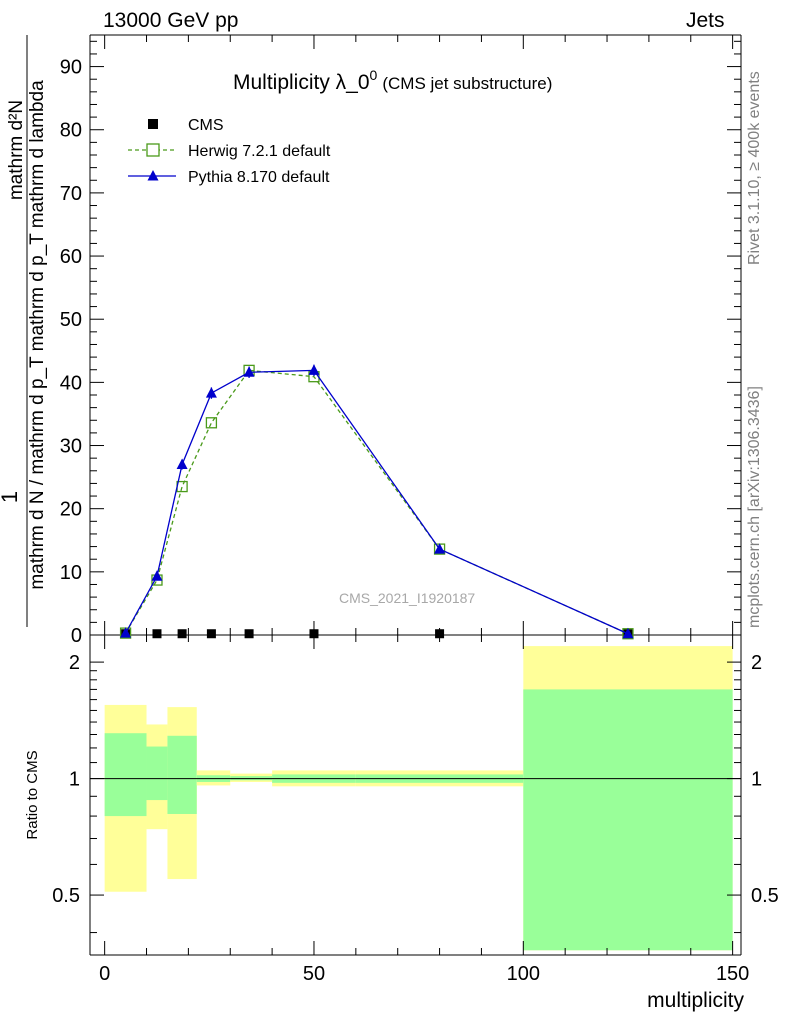 Image resolution: width=786 pixels, height=1024 pixels. Describe the element at coordinates (756, 780) in the screenshot. I see `ratio-y-tick-label-right: 1` at that location.